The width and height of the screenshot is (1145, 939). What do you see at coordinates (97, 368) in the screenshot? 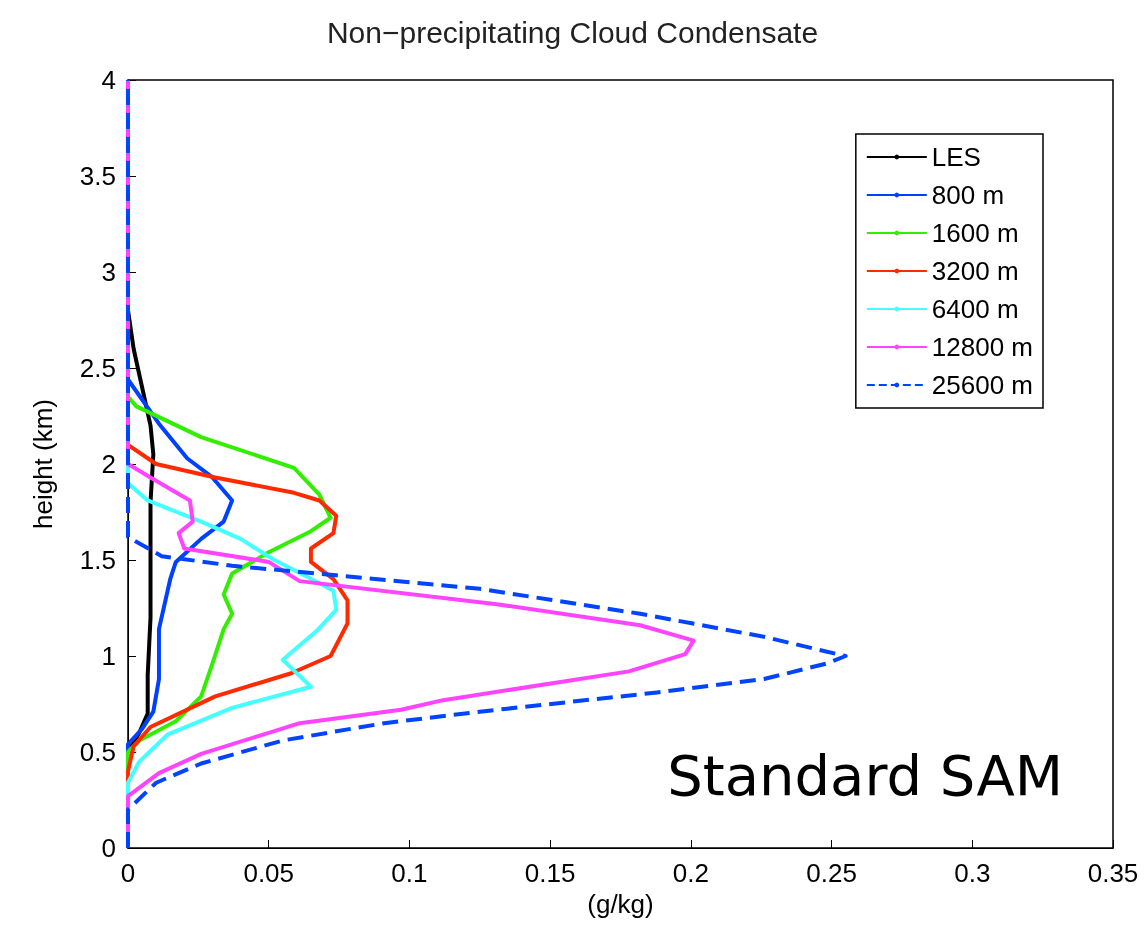
I see `y-tick-label: 2.5` at bounding box center [97, 368].